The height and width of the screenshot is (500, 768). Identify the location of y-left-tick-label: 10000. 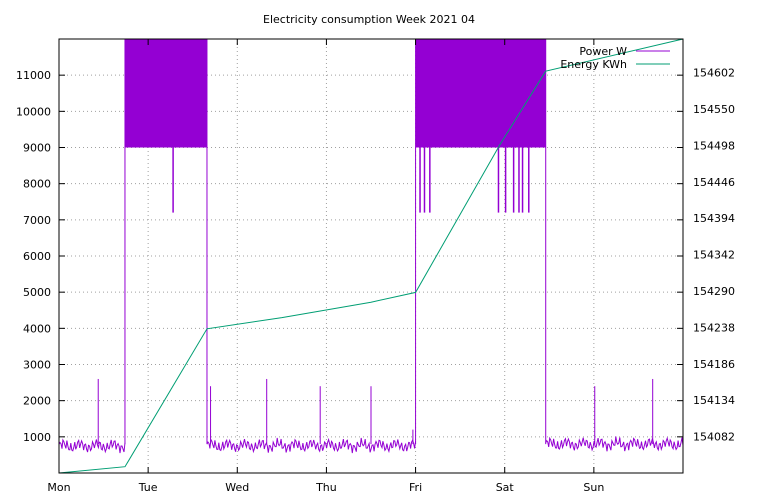
(33, 111).